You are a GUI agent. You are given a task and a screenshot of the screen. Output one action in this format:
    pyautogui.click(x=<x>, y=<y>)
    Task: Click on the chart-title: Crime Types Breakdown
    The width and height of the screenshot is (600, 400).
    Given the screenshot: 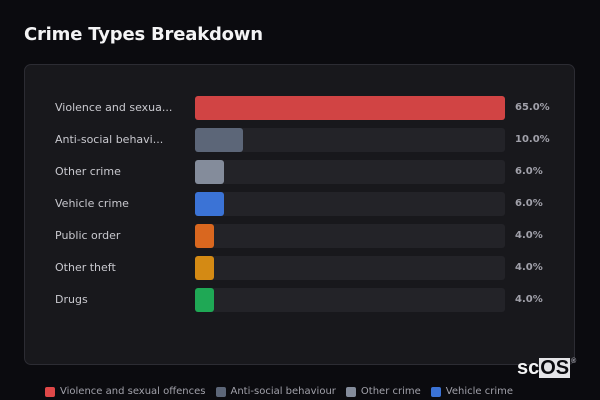 What is the action you would take?
    pyautogui.click(x=143, y=34)
    